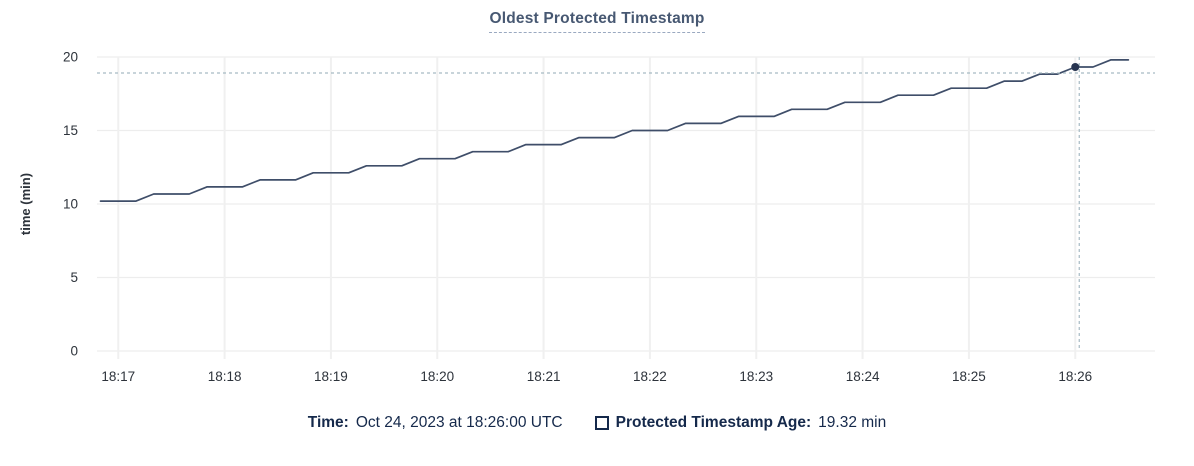 This screenshot has height=466, width=1194. What do you see at coordinates (459, 422) in the screenshot?
I see `hover-time-value: Oct 24, 2023 at 18:26:00 UTC` at bounding box center [459, 422].